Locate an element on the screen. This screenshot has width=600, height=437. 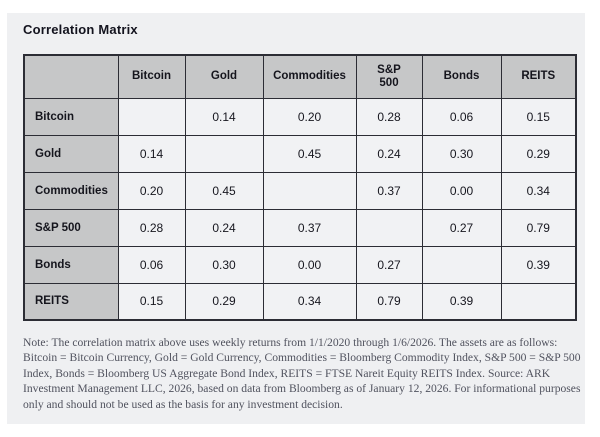
table-row: Bitcoin 0.14 0.20 0.28 0.06 0.15 is located at coordinates (300, 116).